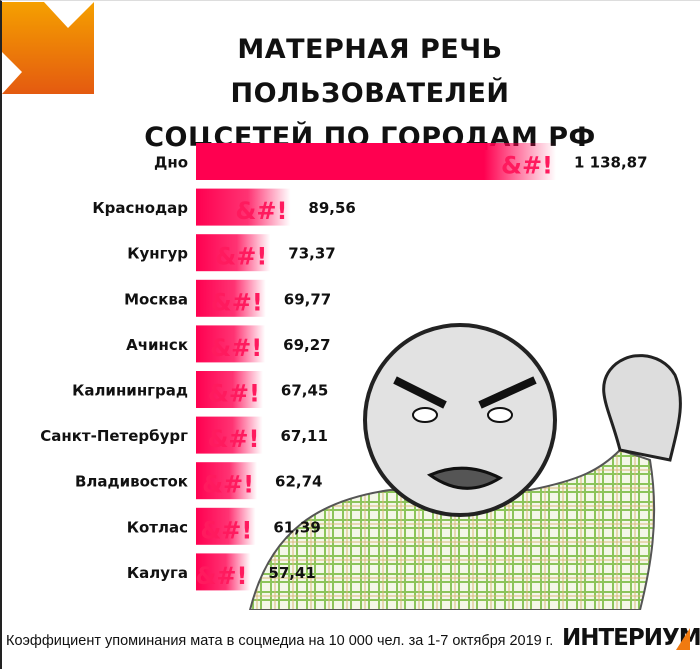 The width and height of the screenshot is (700, 670). What do you see at coordinates (291, 573) in the screenshot?
I see `value-label: 57,41` at bounding box center [291, 573].